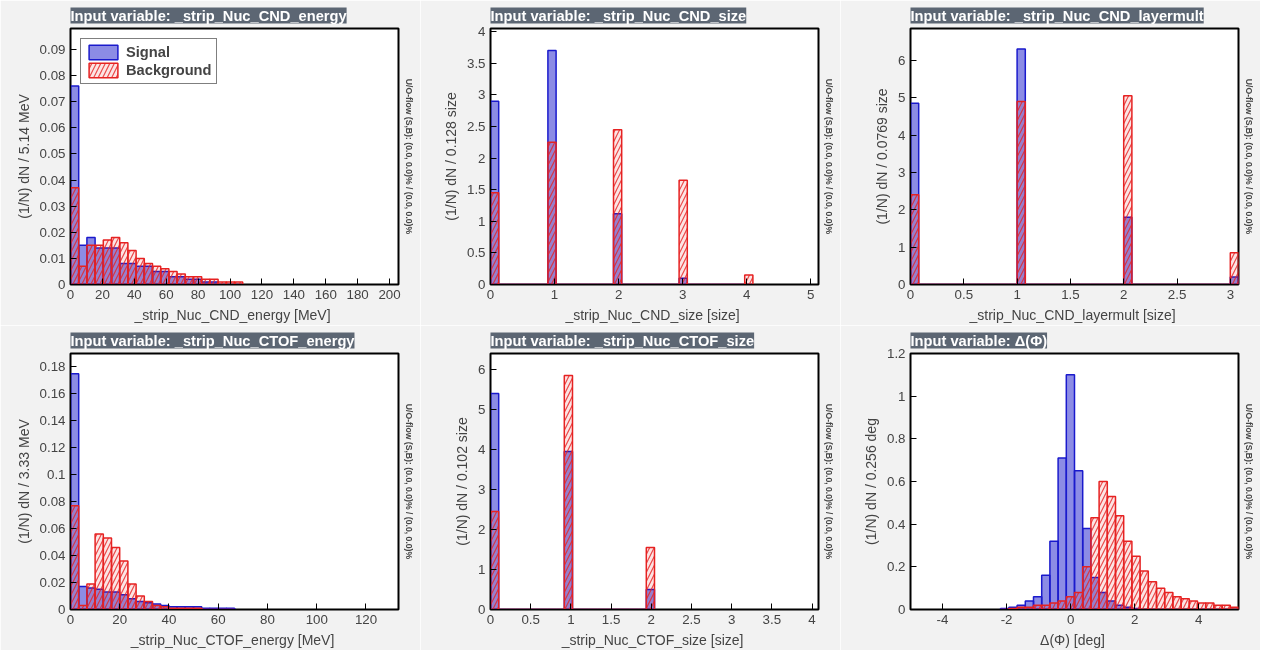  I want to click on chart-title: Input variable: _strip_Nuc_CND_size, so click(618, 15).